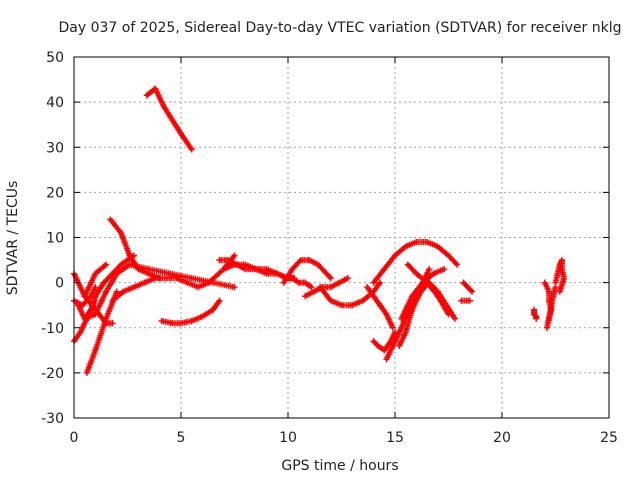 The height and width of the screenshot is (480, 640). I want to click on y-tick-label: -10, so click(52, 329).